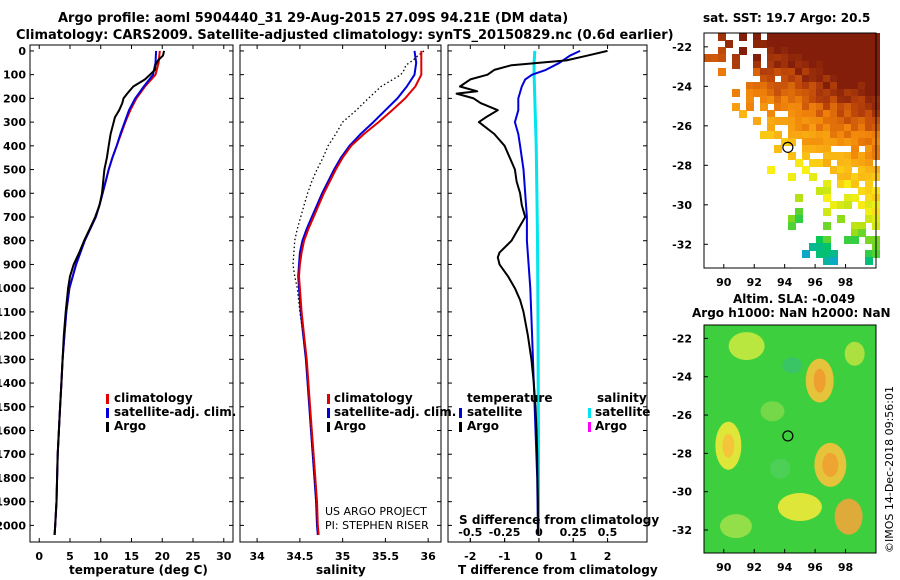  Describe the element at coordinates (573, 556) in the screenshot. I see `x-tick-label: 1` at that location.